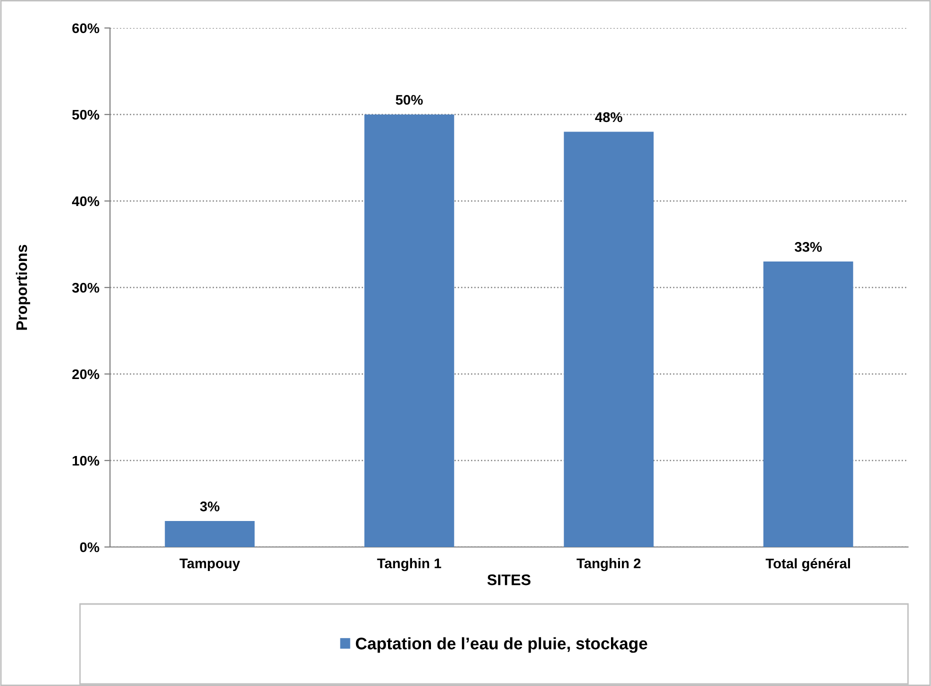 The image size is (931, 686). What do you see at coordinates (502, 645) in the screenshot?
I see `legend-label: Captation de l’eau de pluie, stockage` at bounding box center [502, 645].